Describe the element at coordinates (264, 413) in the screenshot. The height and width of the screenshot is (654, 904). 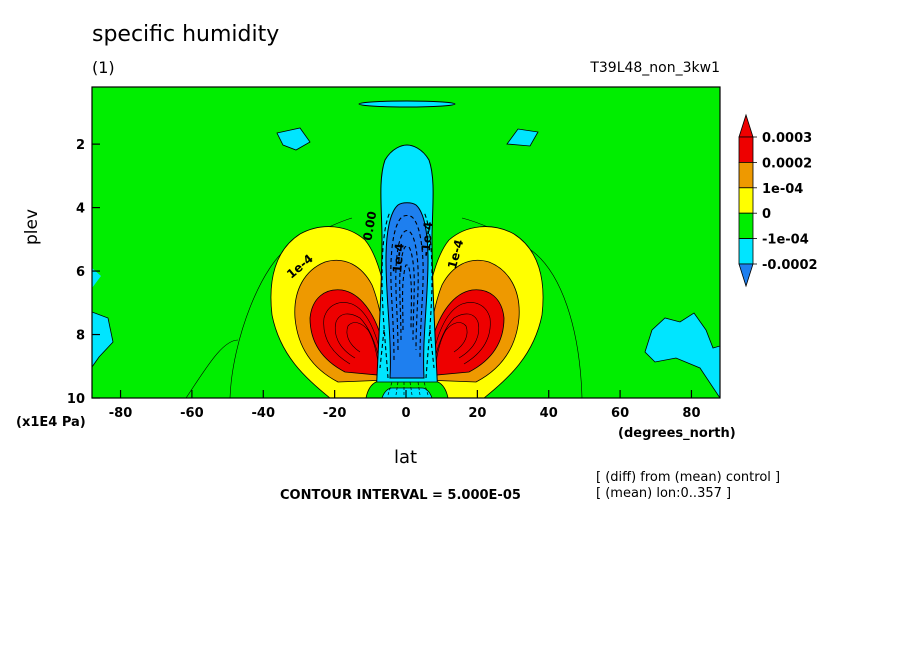
I see `x-tick-label: -40` at that location.